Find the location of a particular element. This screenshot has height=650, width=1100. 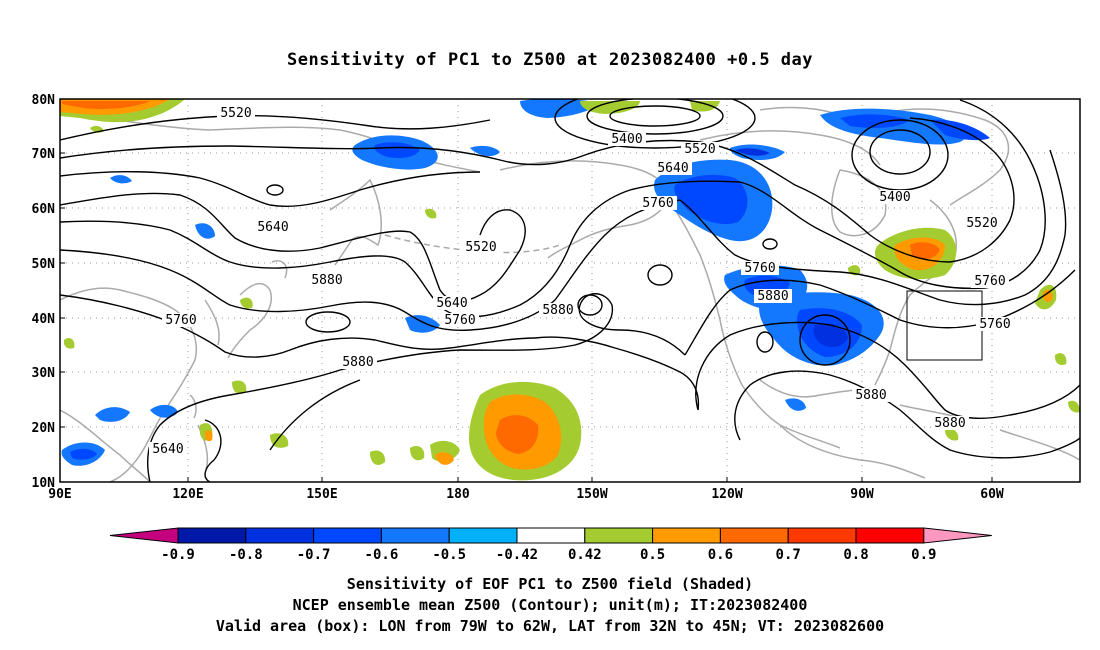

lon-axis-labels: 90E 120E 150E 180 150W 120W 90W 60W is located at coordinates (526, 494).